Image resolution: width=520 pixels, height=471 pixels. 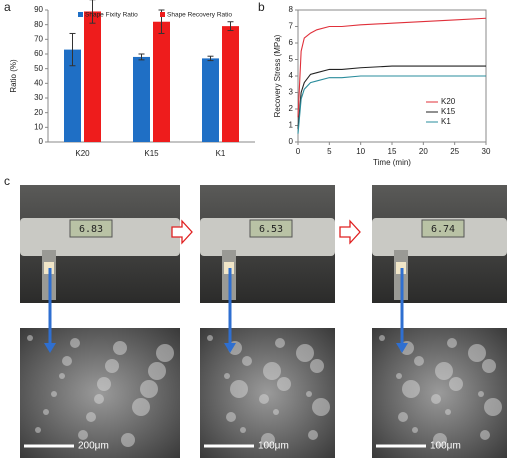 What do you see at coordinates (221, 153) in the screenshot?
I see `x-tick-label: K1` at bounding box center [221, 153].